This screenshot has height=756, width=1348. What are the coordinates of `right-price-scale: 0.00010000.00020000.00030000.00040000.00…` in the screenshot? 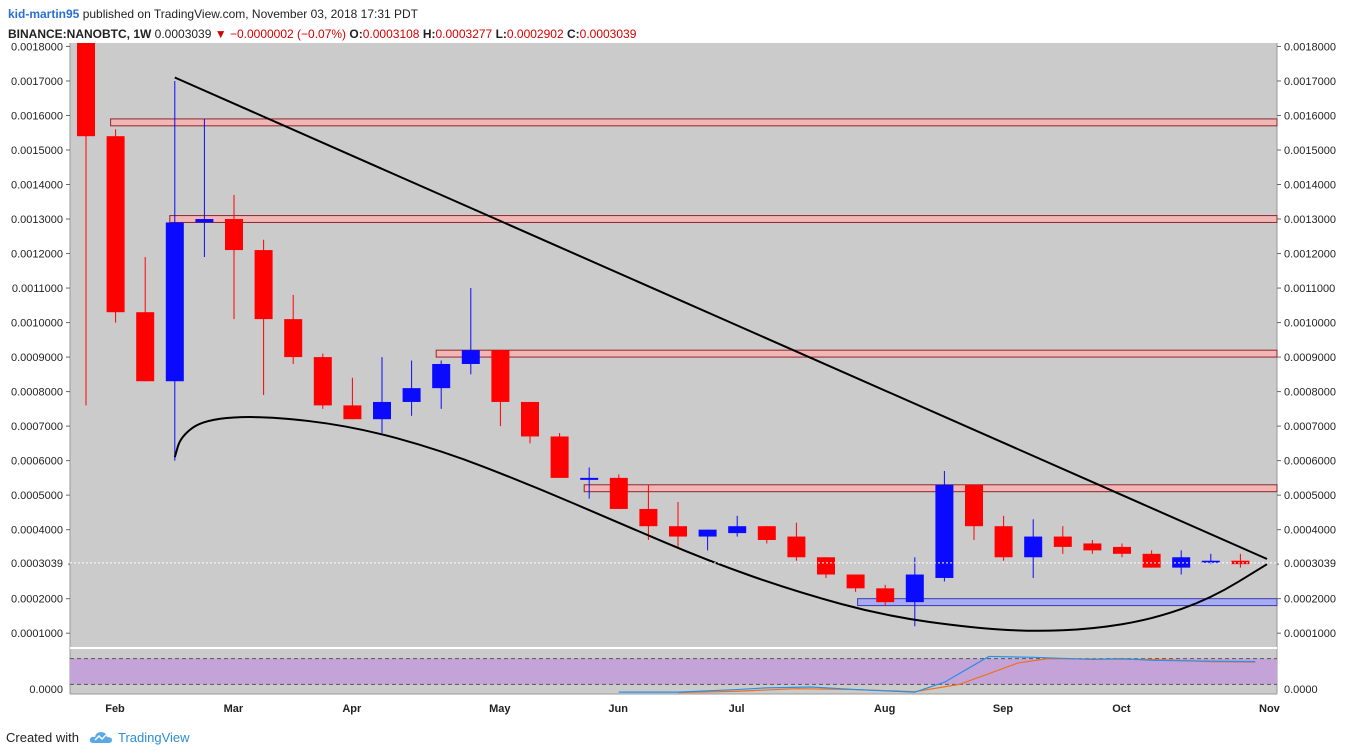 It's located at (1306, 368).